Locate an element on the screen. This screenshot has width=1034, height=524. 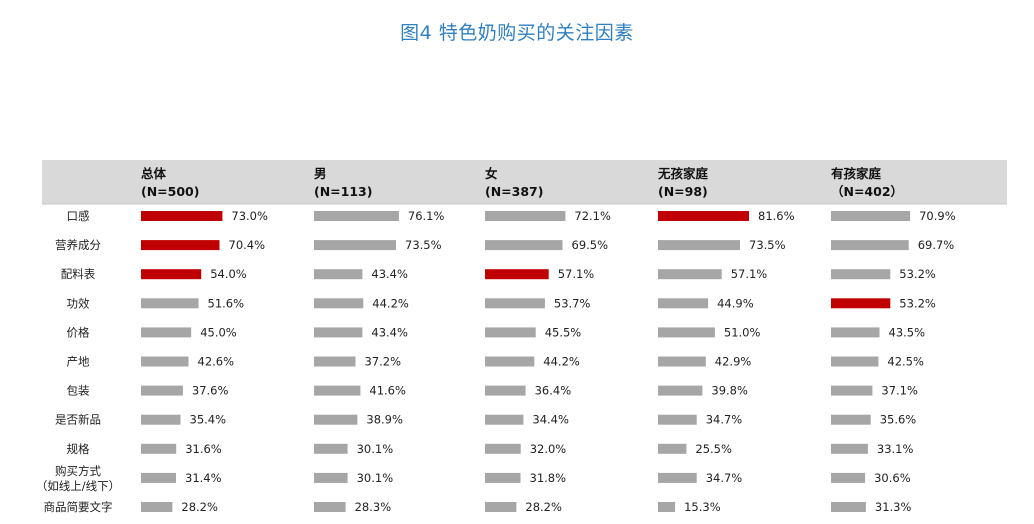
data-label: 31.3% is located at coordinates (893, 507).